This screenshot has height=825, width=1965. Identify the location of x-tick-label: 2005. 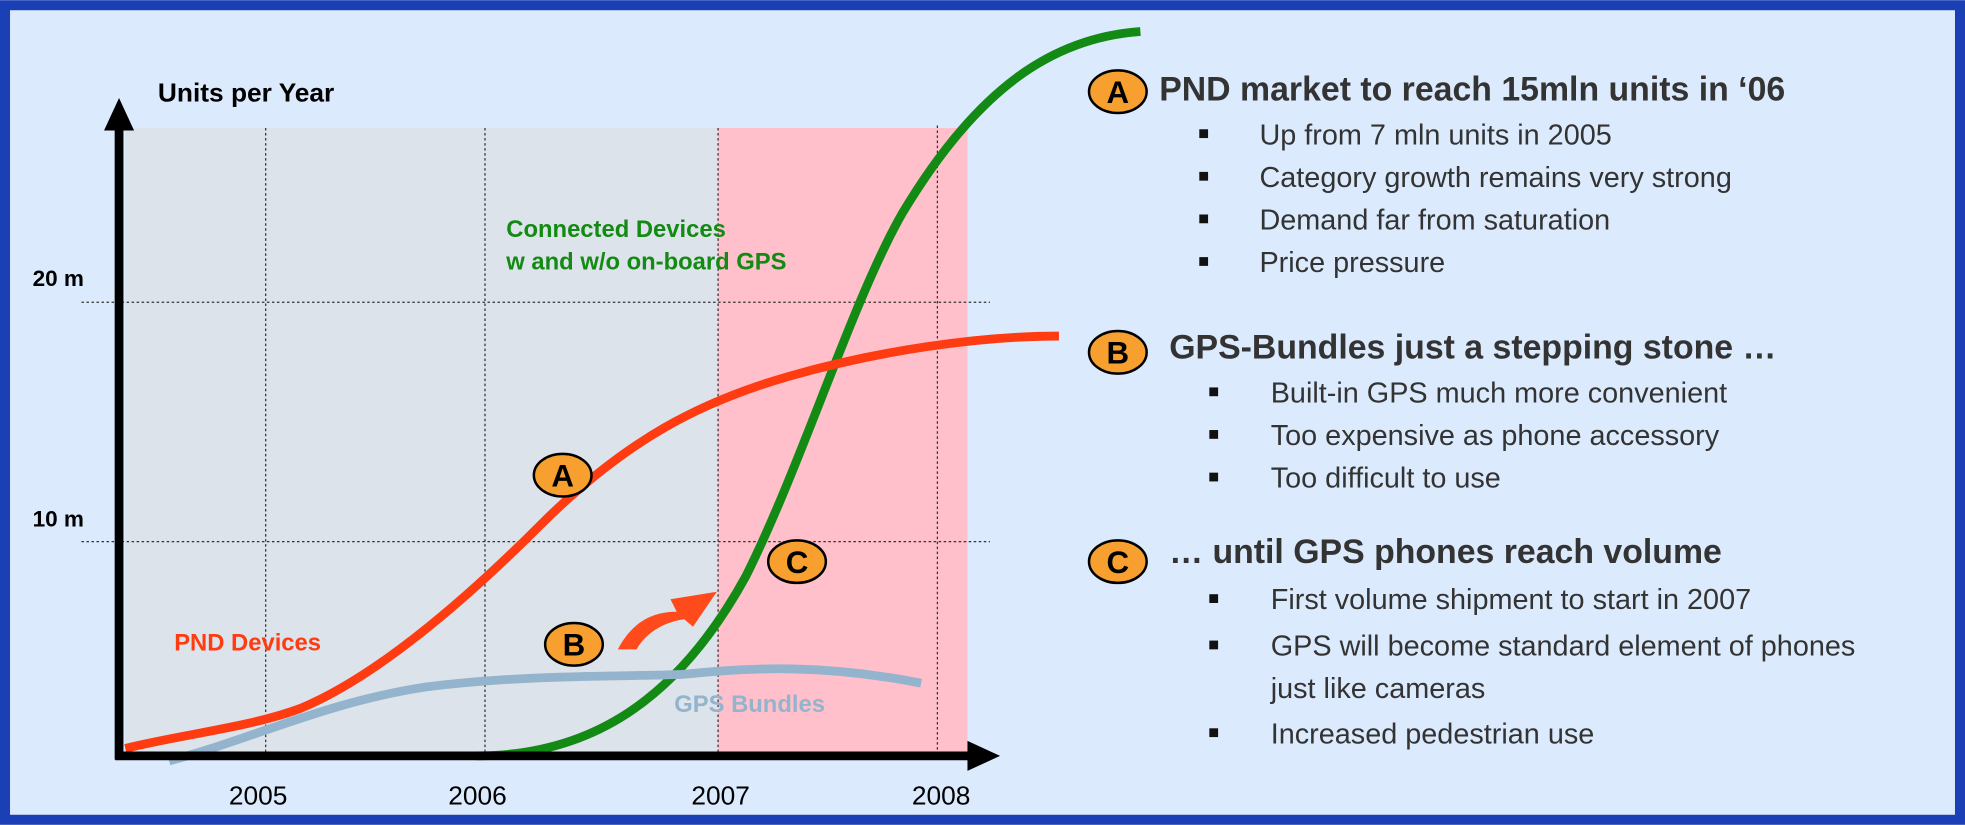
(258, 796).